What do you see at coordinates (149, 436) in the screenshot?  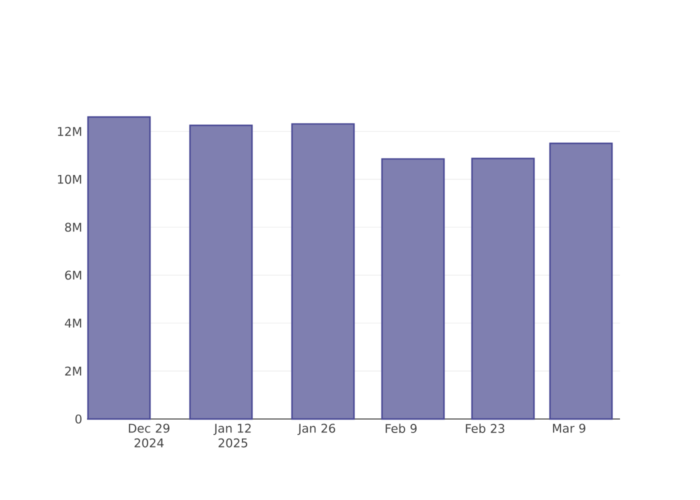 I see `x-tick-label: Dec 29 2024` at bounding box center [149, 436].